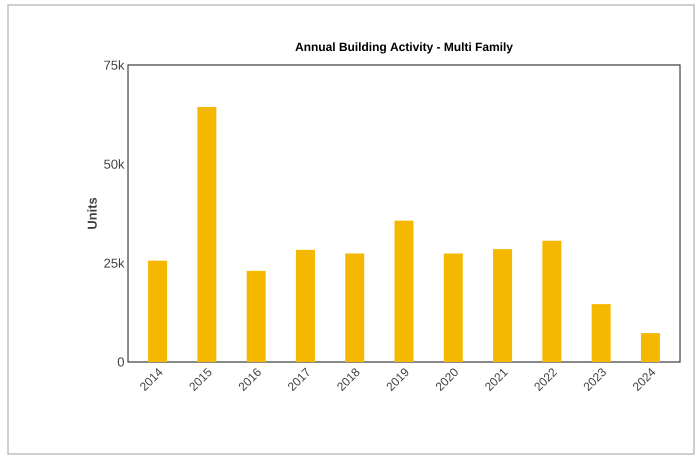  What do you see at coordinates (404, 48) in the screenshot?
I see `chart-title: Annual Building Activity - Multi Family` at bounding box center [404, 48].